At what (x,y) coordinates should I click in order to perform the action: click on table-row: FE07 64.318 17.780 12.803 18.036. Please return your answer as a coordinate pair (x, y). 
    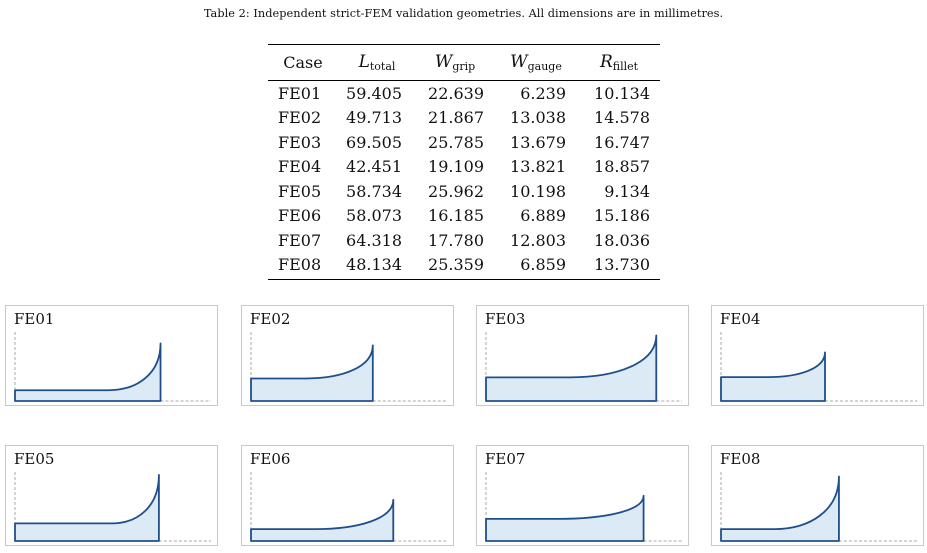
    Looking at the image, I should click on (464, 240).